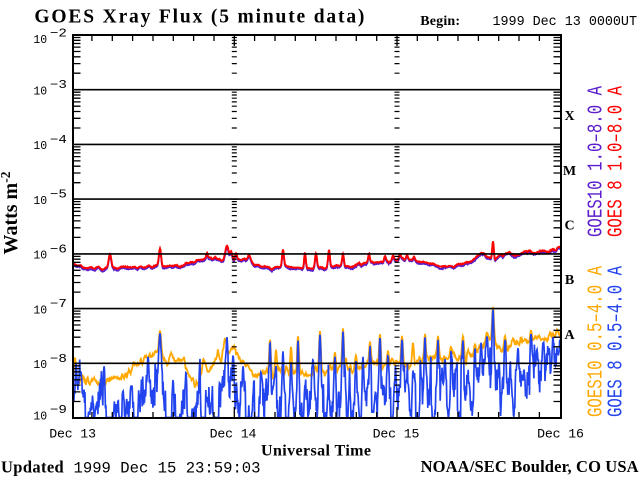 This screenshot has width=640, height=480. Describe the element at coordinates (569, 171) in the screenshot. I see `svg-text: M` at that location.